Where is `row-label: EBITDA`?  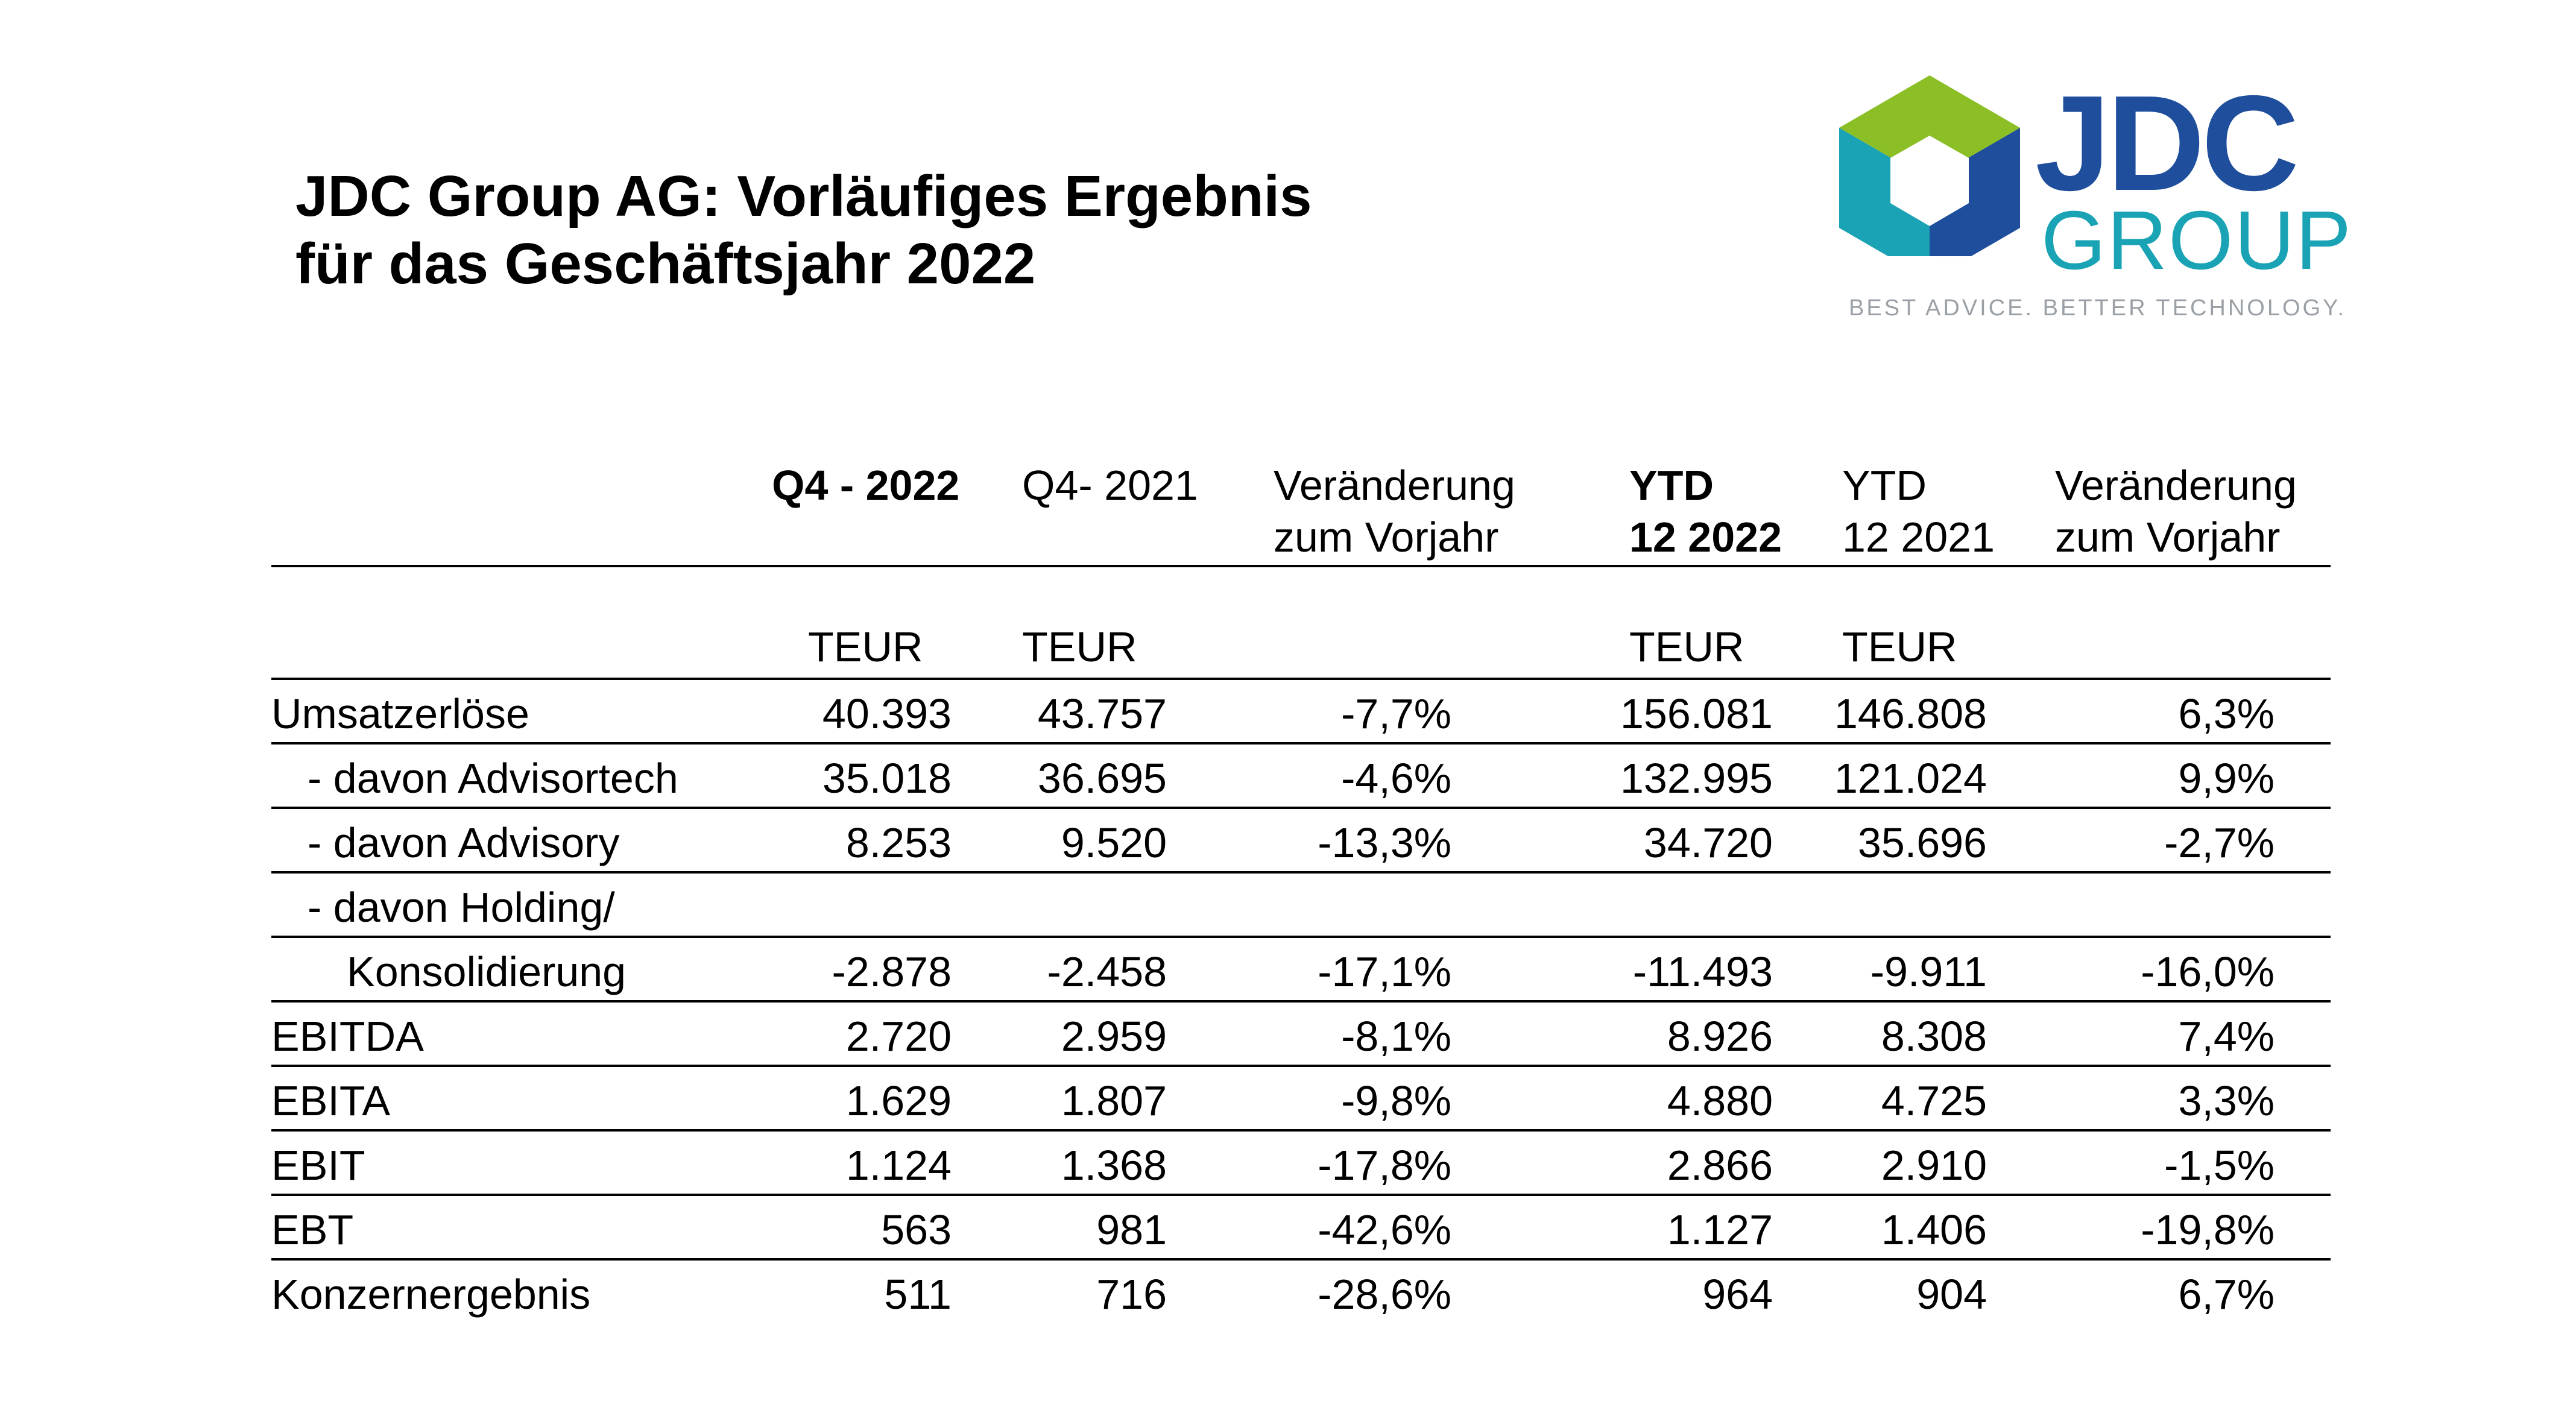 row-label: EBITDA is located at coordinates (347, 1036).